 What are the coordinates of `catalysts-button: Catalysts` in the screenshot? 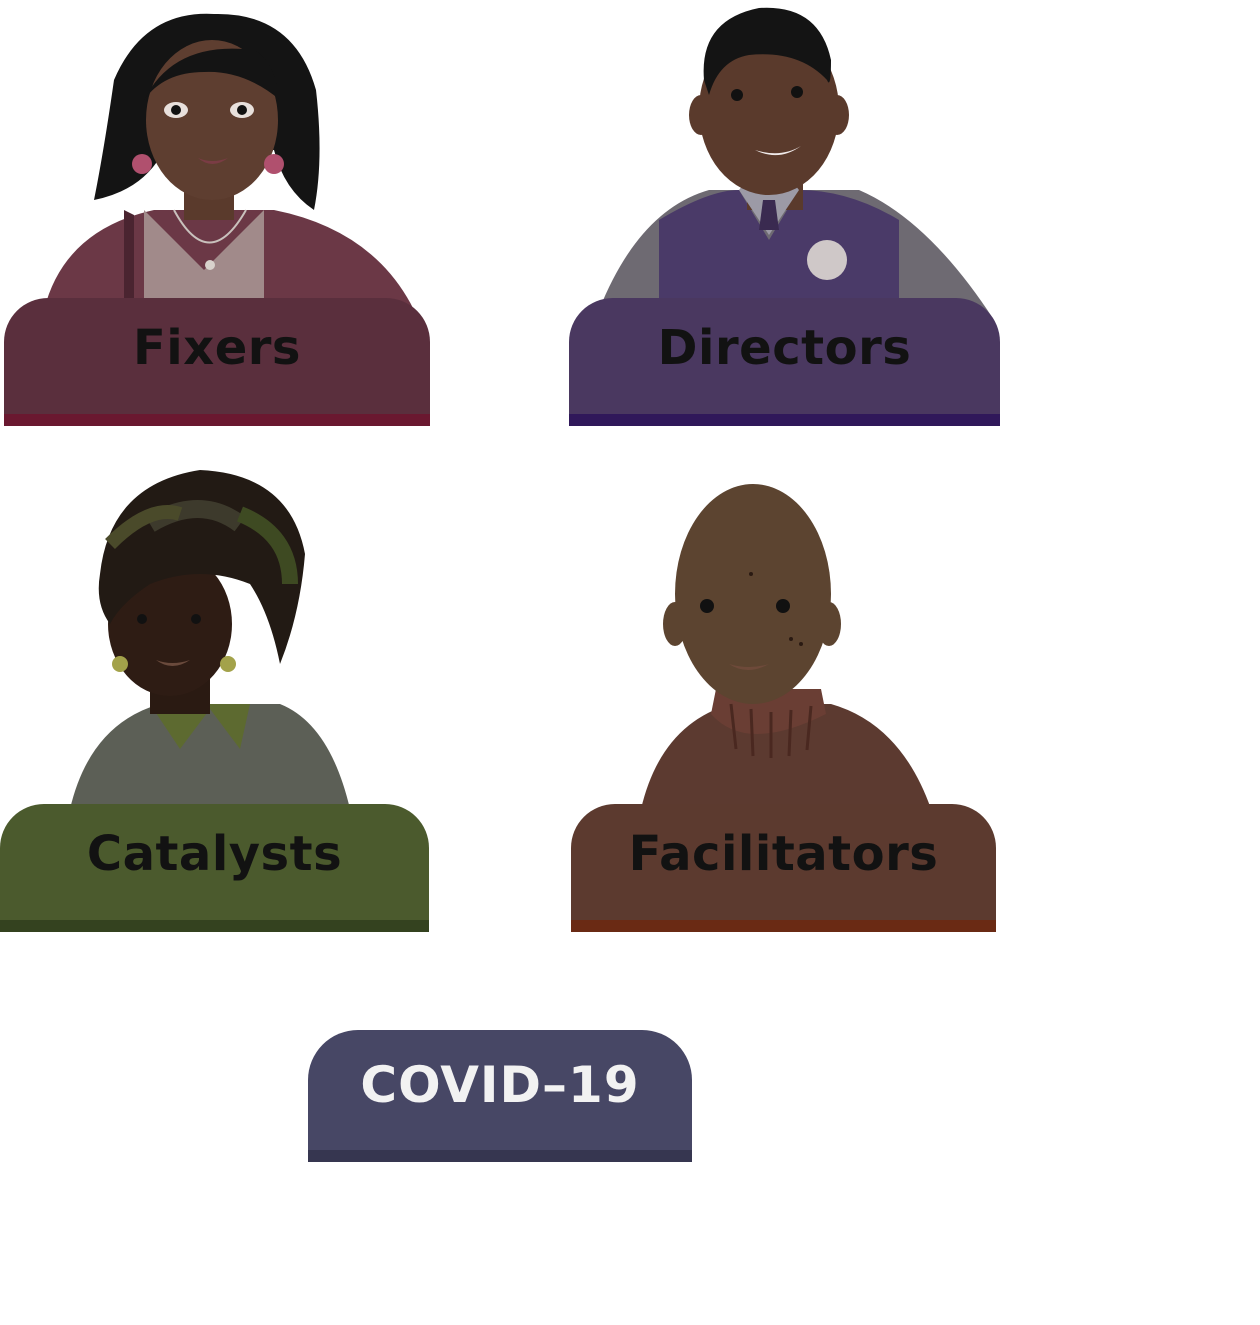 It's located at (214, 868).